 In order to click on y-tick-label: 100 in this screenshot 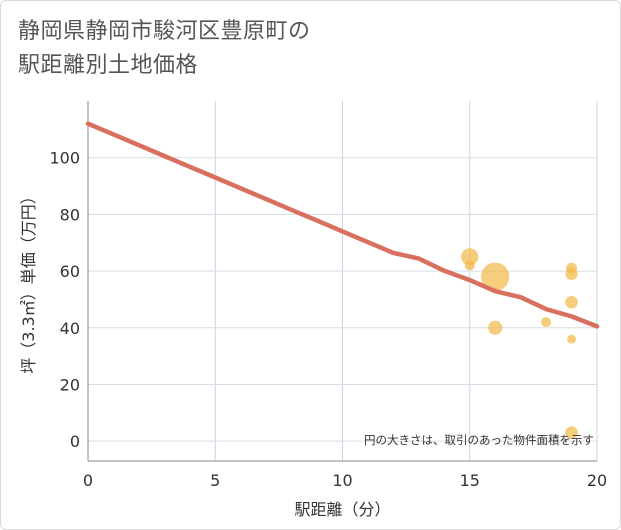, I will do `click(64, 158)`.